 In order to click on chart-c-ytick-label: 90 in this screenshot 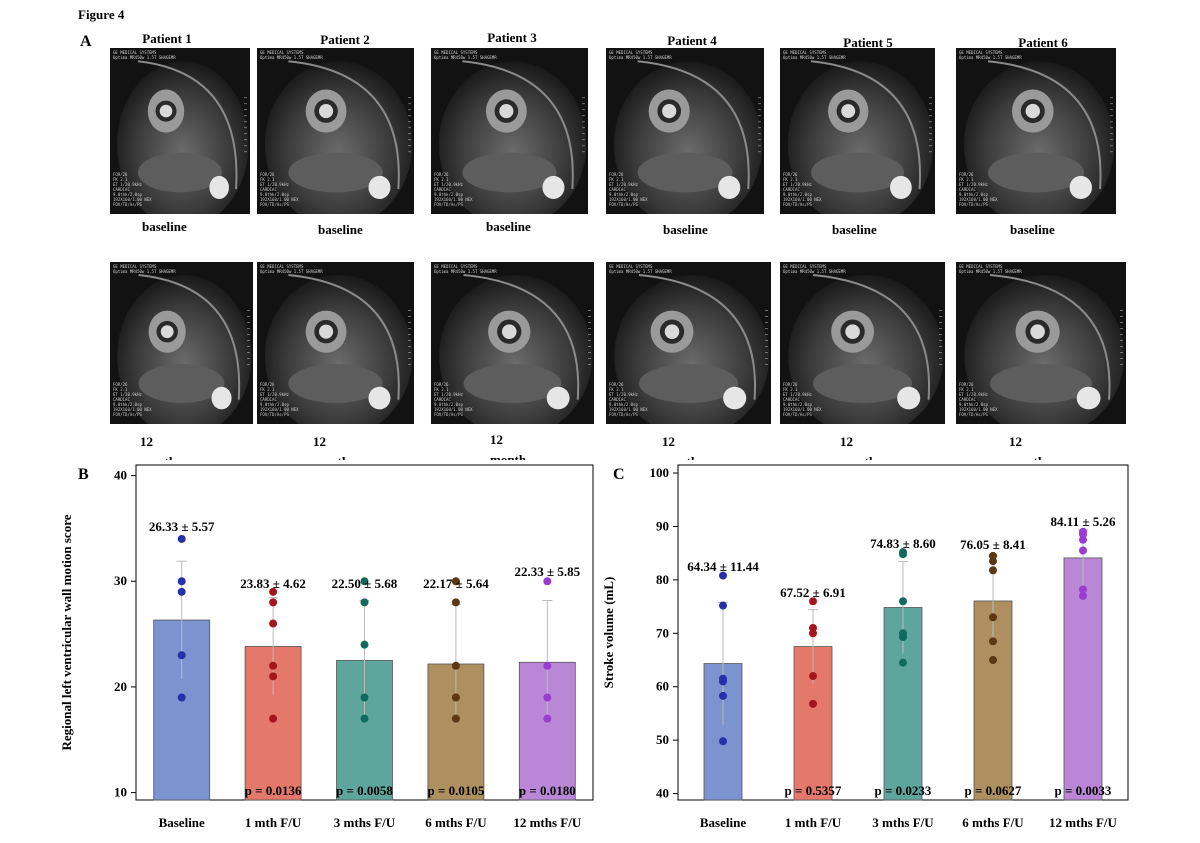, I will do `click(662, 525)`.